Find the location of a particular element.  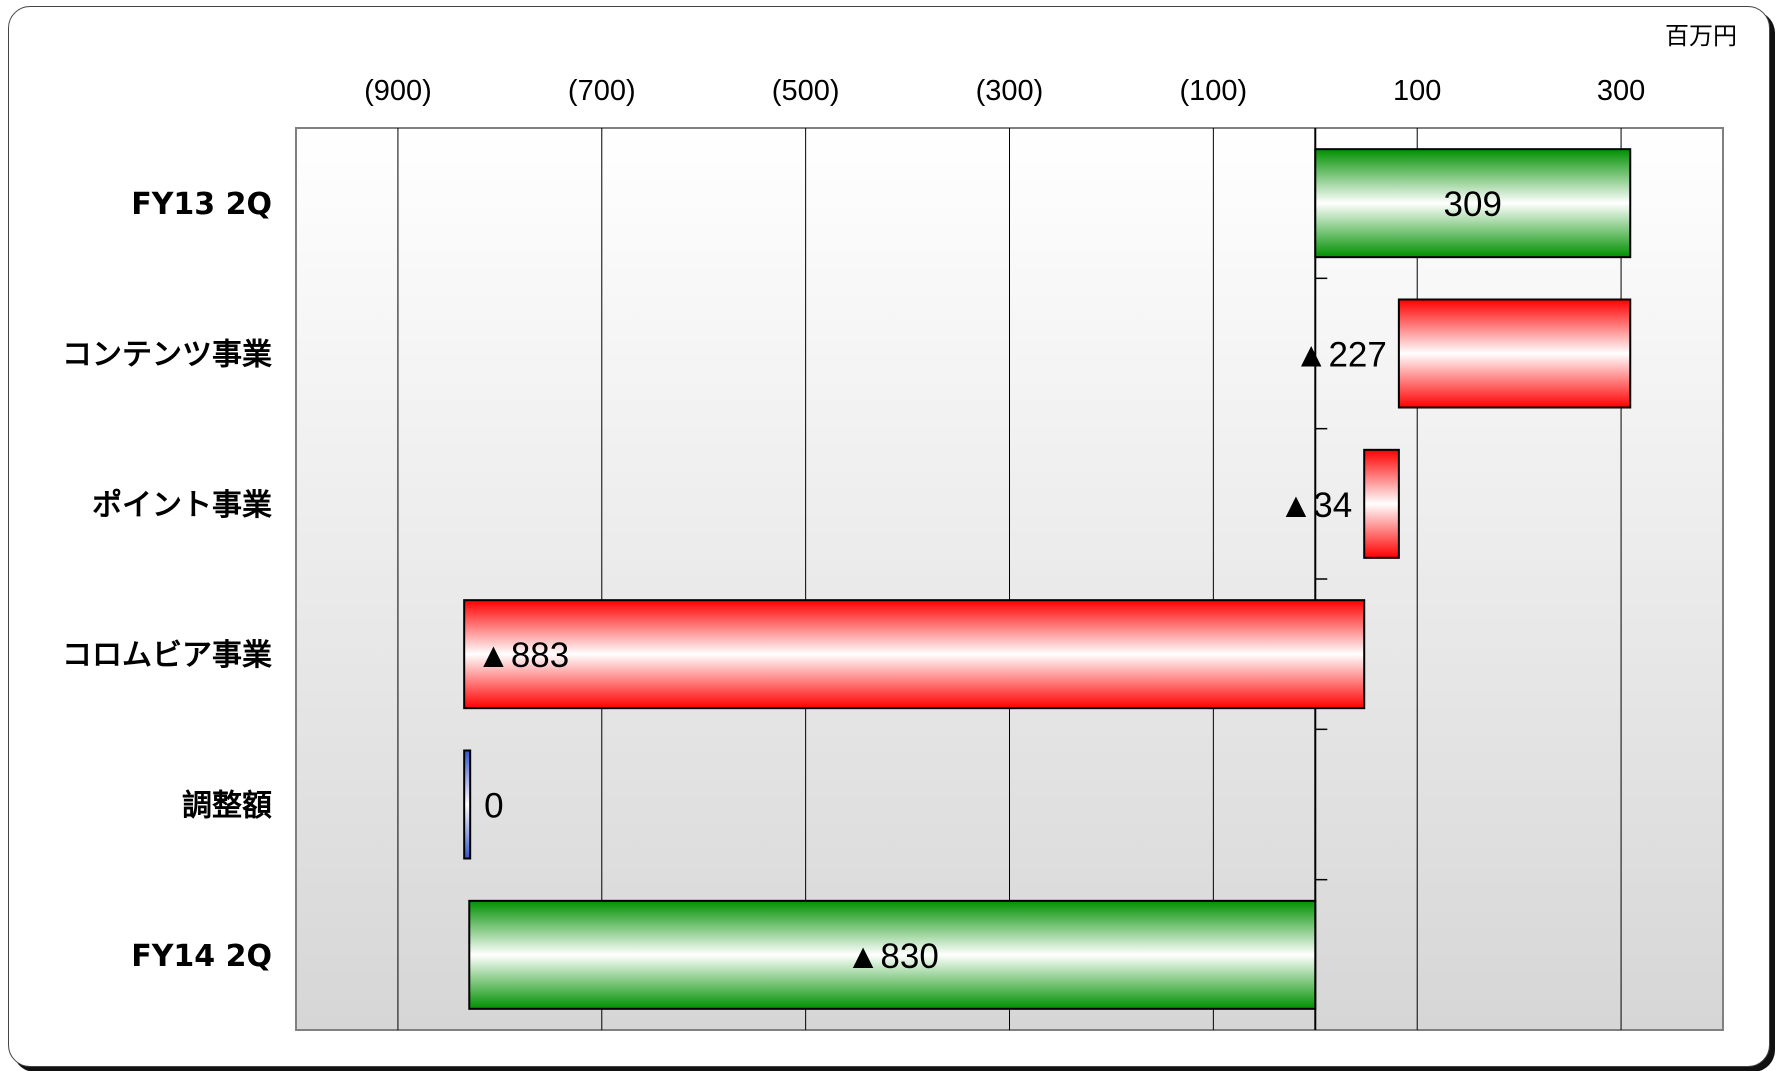

x-tick-label: 100 is located at coordinates (1417, 91).